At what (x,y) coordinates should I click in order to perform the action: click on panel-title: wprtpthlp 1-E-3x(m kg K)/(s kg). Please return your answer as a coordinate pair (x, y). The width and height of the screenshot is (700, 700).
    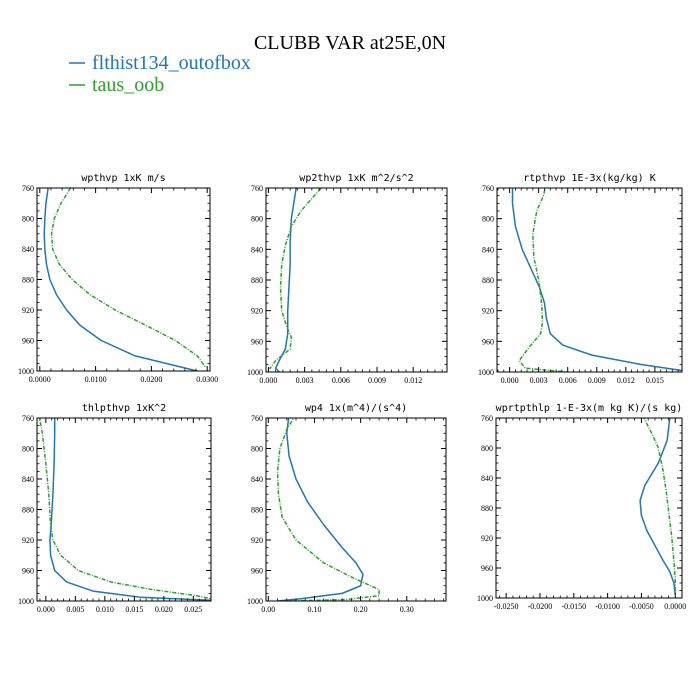
    Looking at the image, I should click on (589, 408).